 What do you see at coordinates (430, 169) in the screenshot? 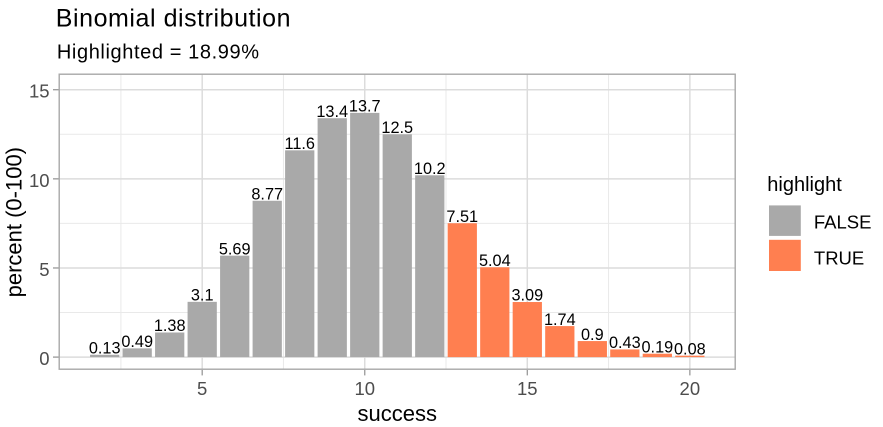
I see `svg-text: 10.2` at bounding box center [430, 169].